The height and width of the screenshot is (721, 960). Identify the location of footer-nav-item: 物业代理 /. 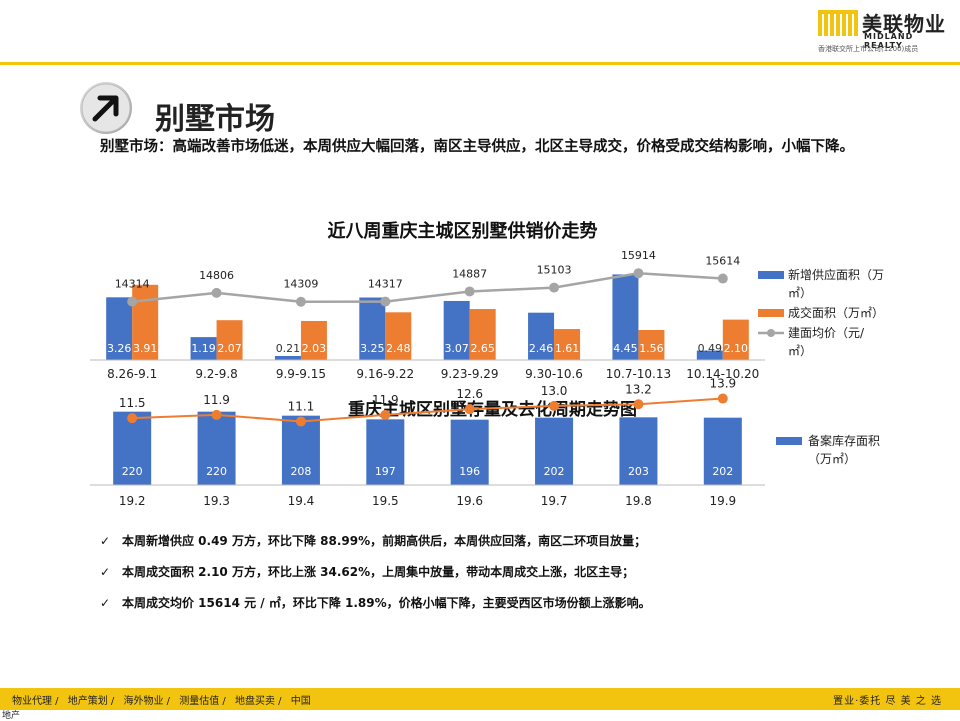
(35, 701).